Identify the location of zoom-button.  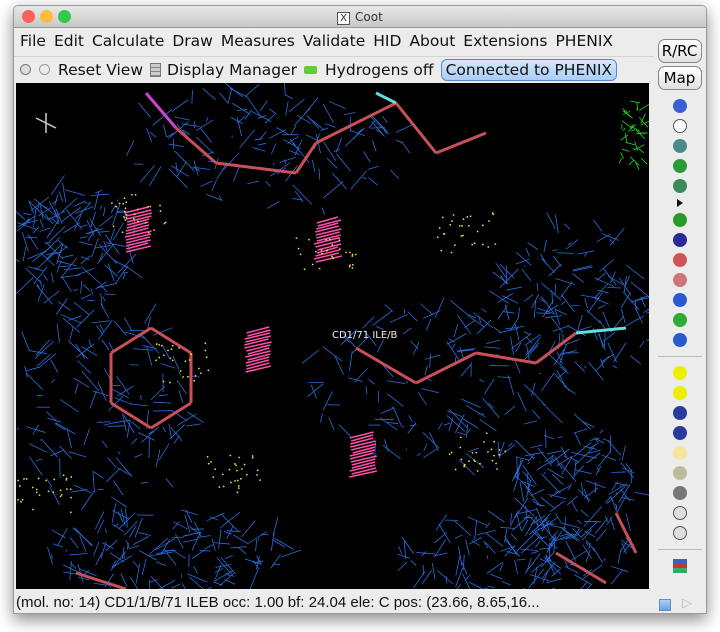
(64, 16).